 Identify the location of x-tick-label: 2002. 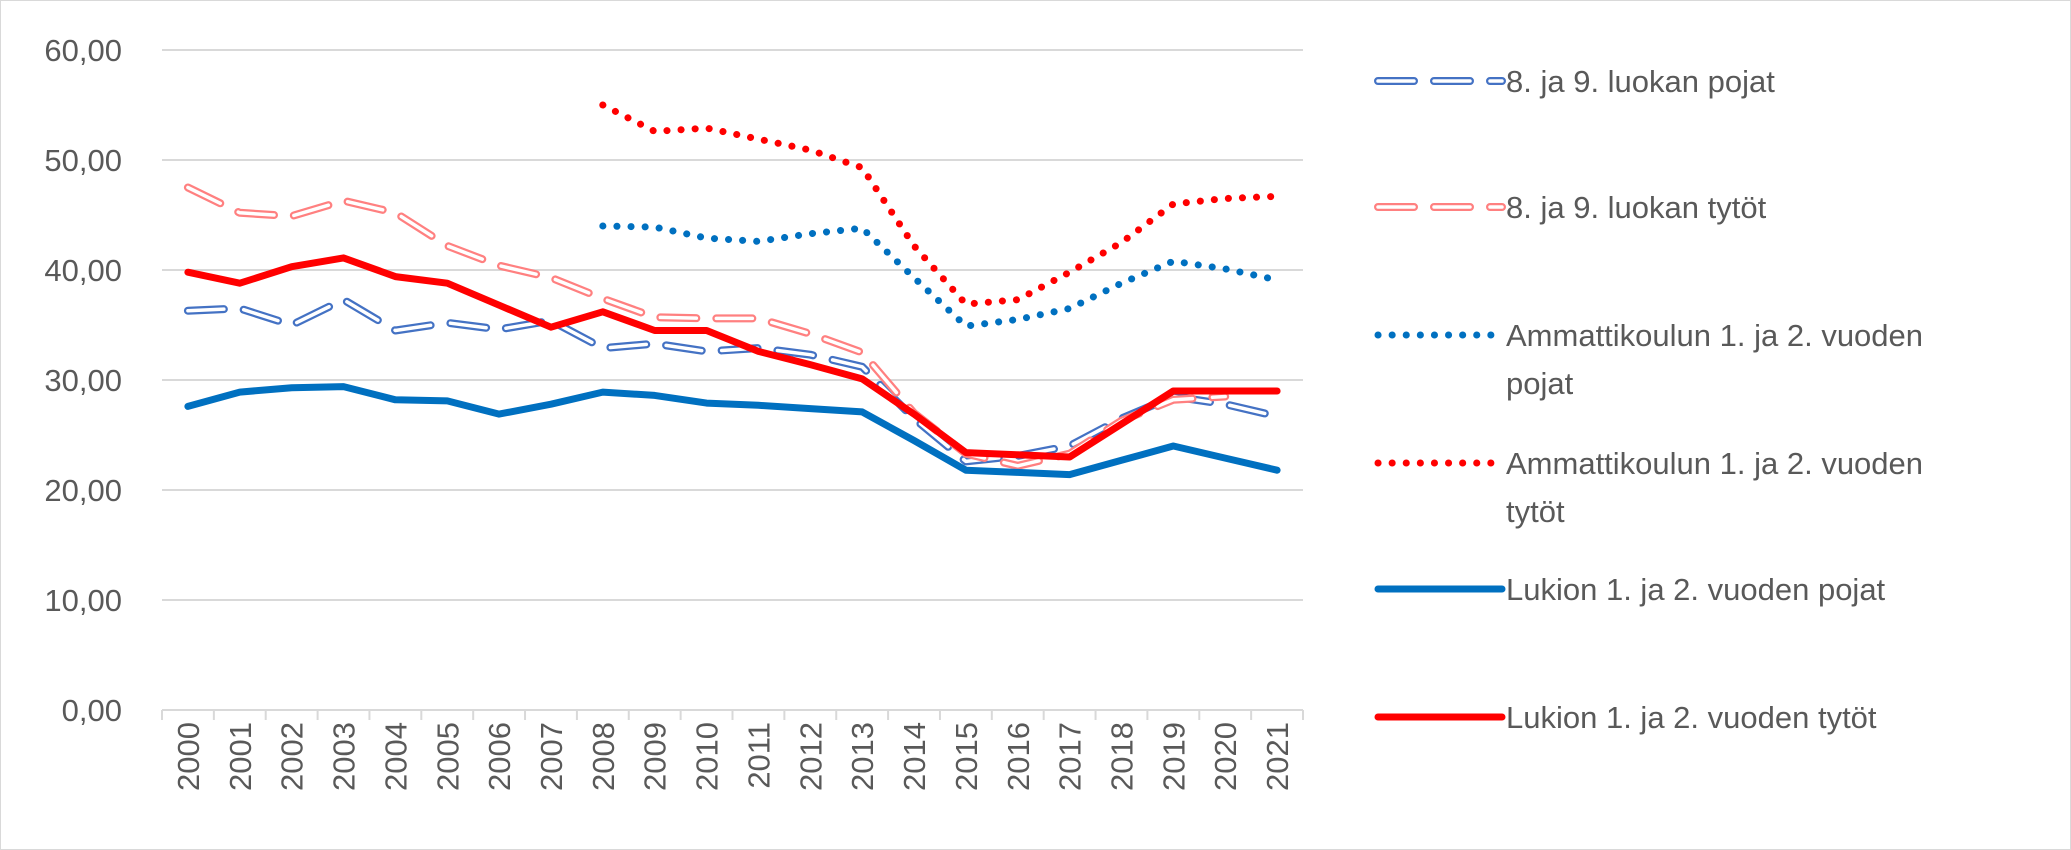
(292, 756).